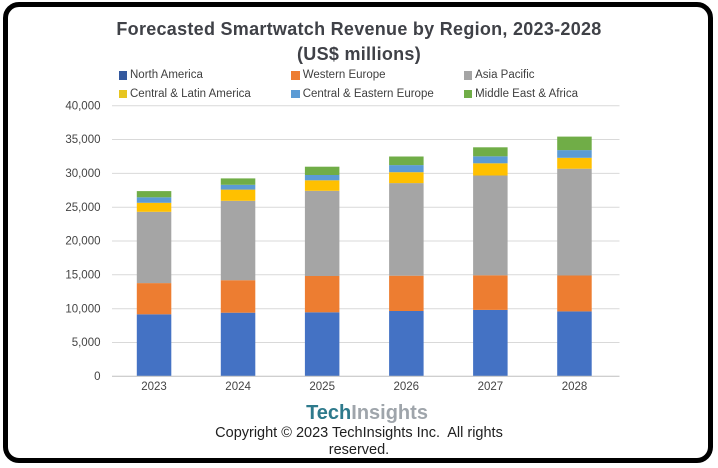 The height and width of the screenshot is (468, 718). I want to click on svg-text: 2025, so click(322, 387).